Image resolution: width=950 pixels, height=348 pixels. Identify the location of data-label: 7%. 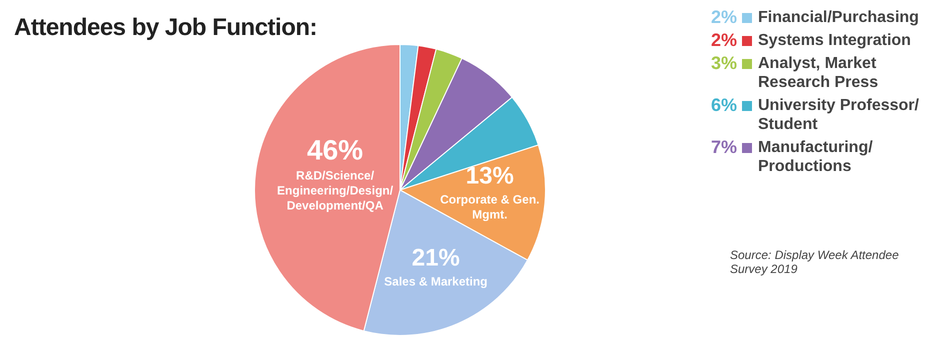
(723, 148).